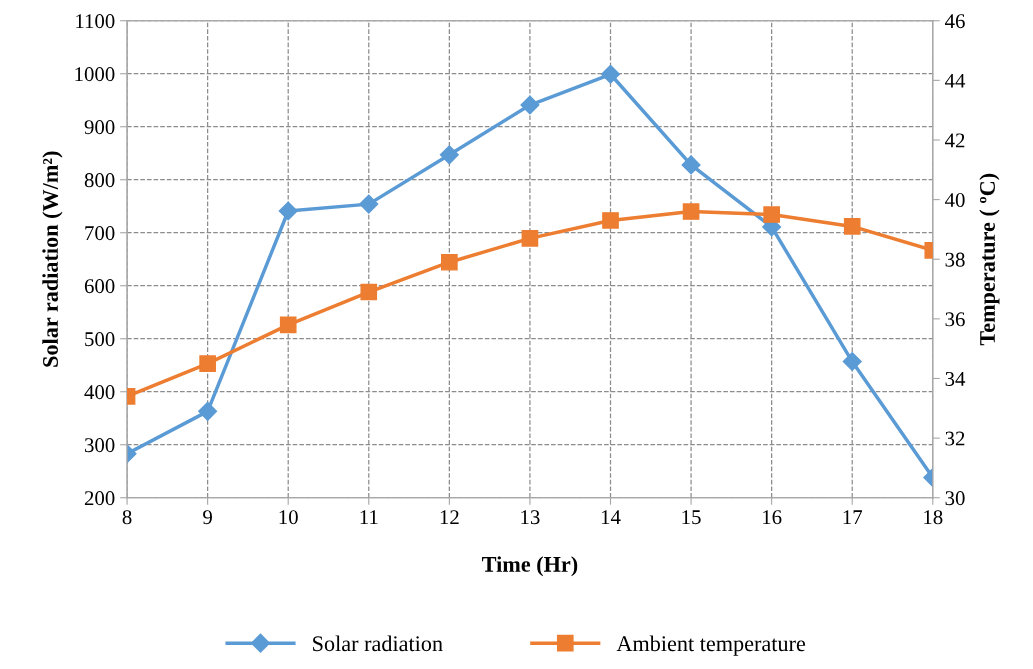  Describe the element at coordinates (853, 517) in the screenshot. I see `x-tick-label: 17` at that location.